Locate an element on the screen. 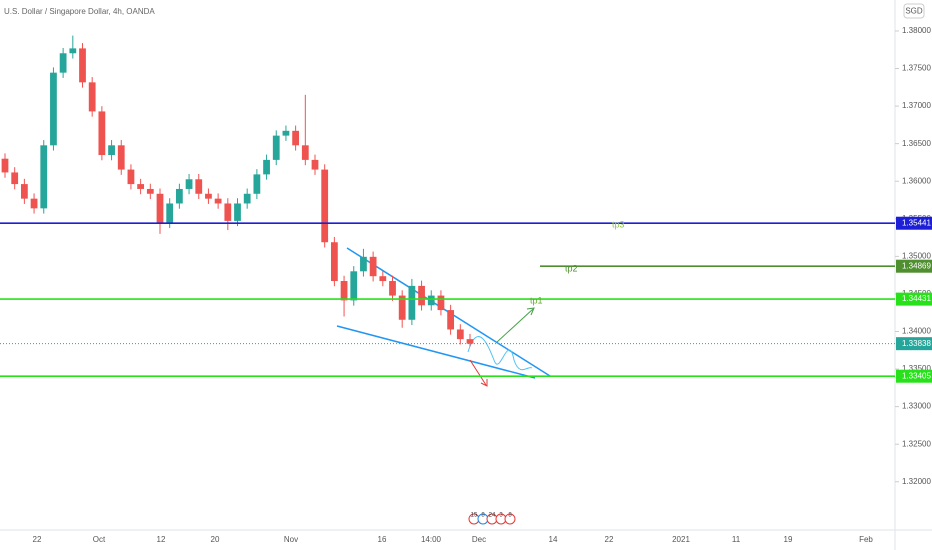 This screenshot has height=550, width=932. y-tick-label: 1.35000 is located at coordinates (916, 255).